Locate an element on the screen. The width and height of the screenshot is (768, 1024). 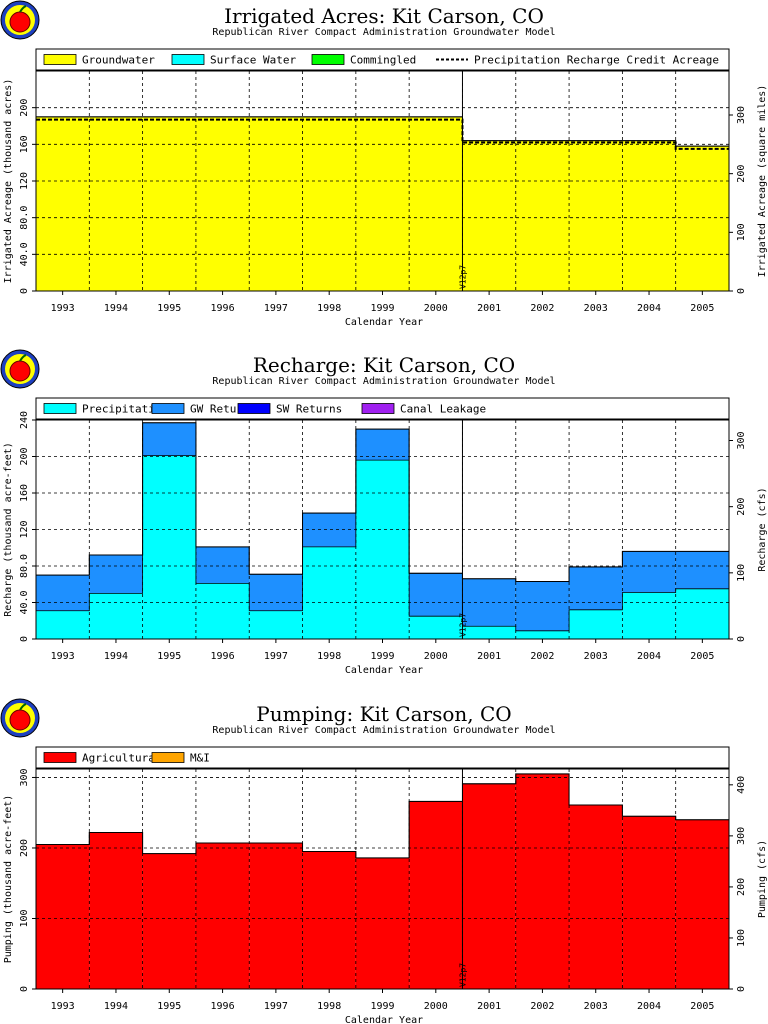
bar-1996 is located at coordinates (222, 611).